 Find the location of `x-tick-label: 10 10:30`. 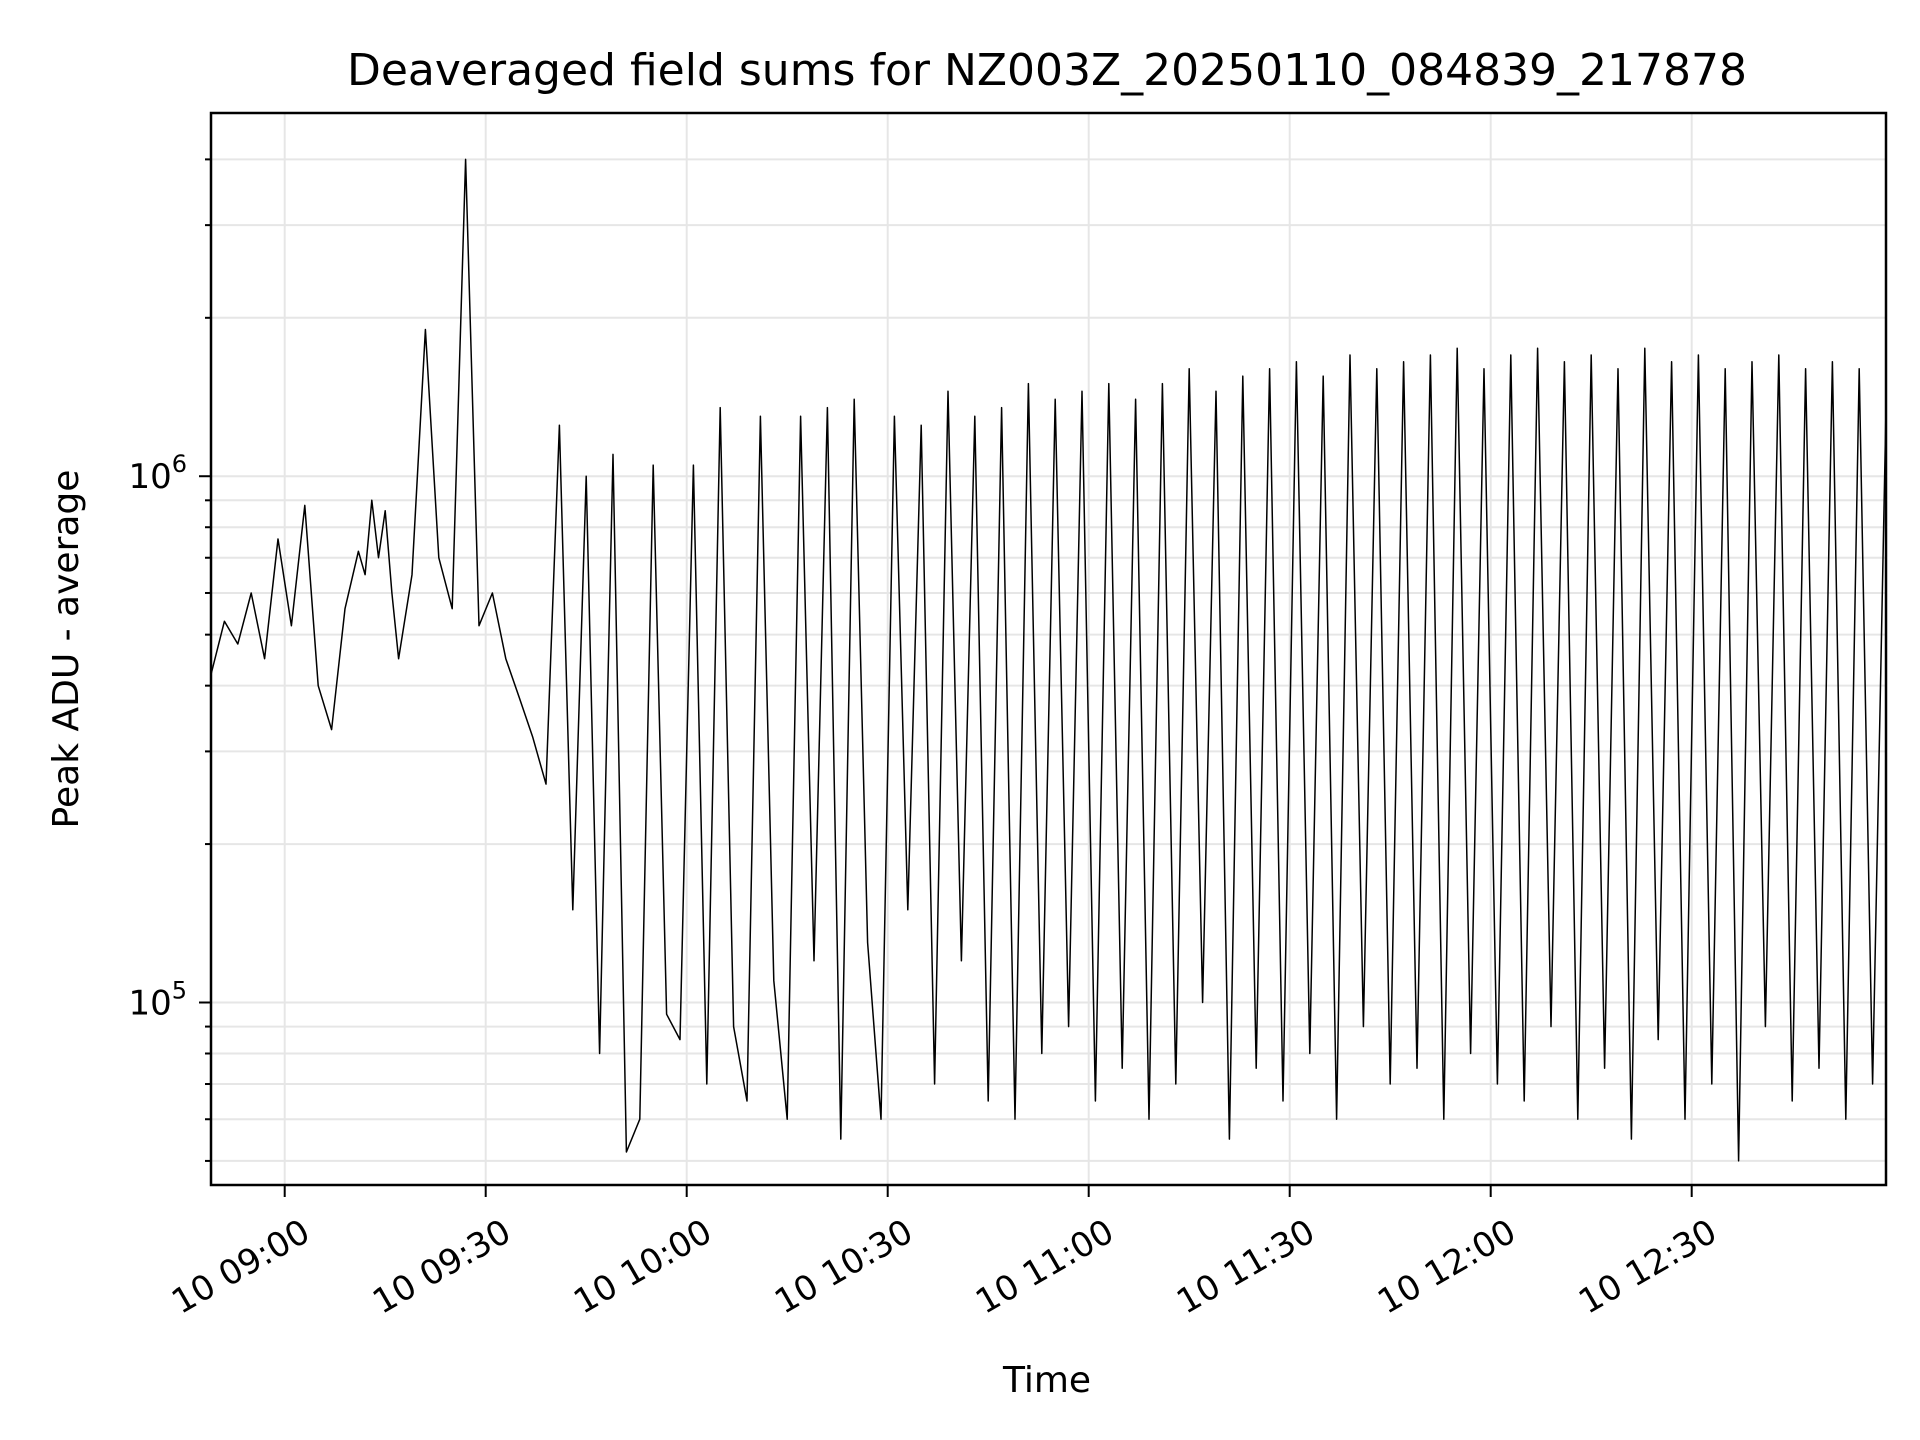

x-tick-label: 10 10:30 is located at coordinates (844, 1267).